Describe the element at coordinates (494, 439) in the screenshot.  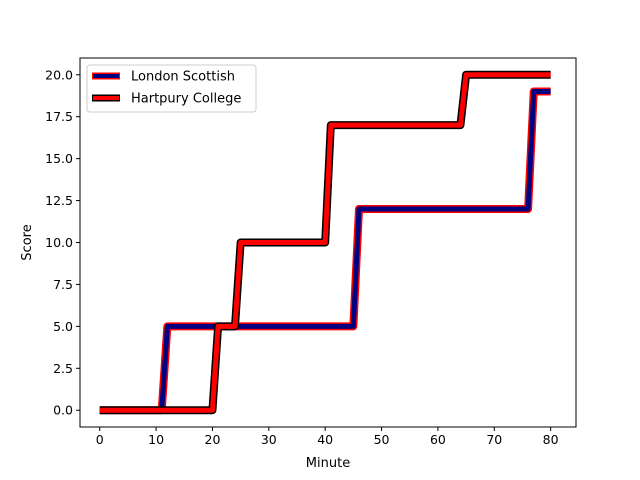
I see `x-tick-label: 70` at that location.